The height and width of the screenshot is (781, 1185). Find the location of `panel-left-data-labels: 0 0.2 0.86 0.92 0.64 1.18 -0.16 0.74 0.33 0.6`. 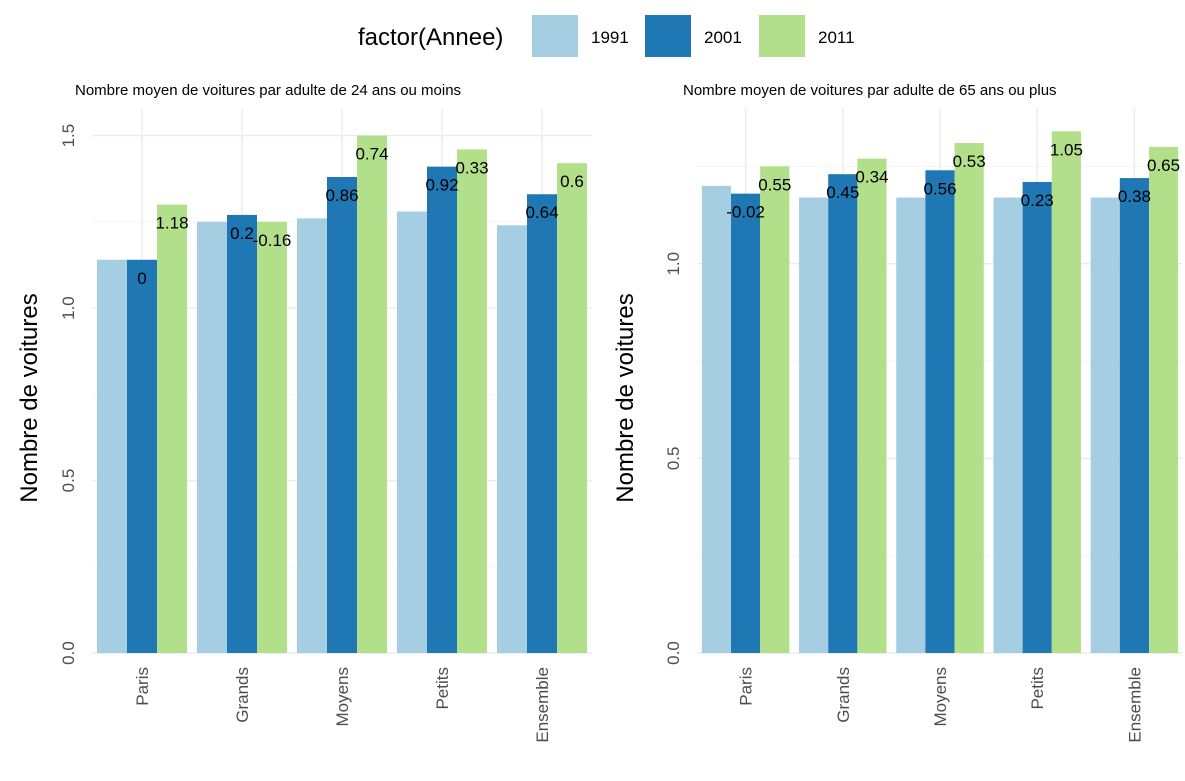

panel-left-data-labels: 0 0.2 0.86 0.92 0.64 1.18 -0.16 0.74 0.33 0.6 is located at coordinates (360, 216).